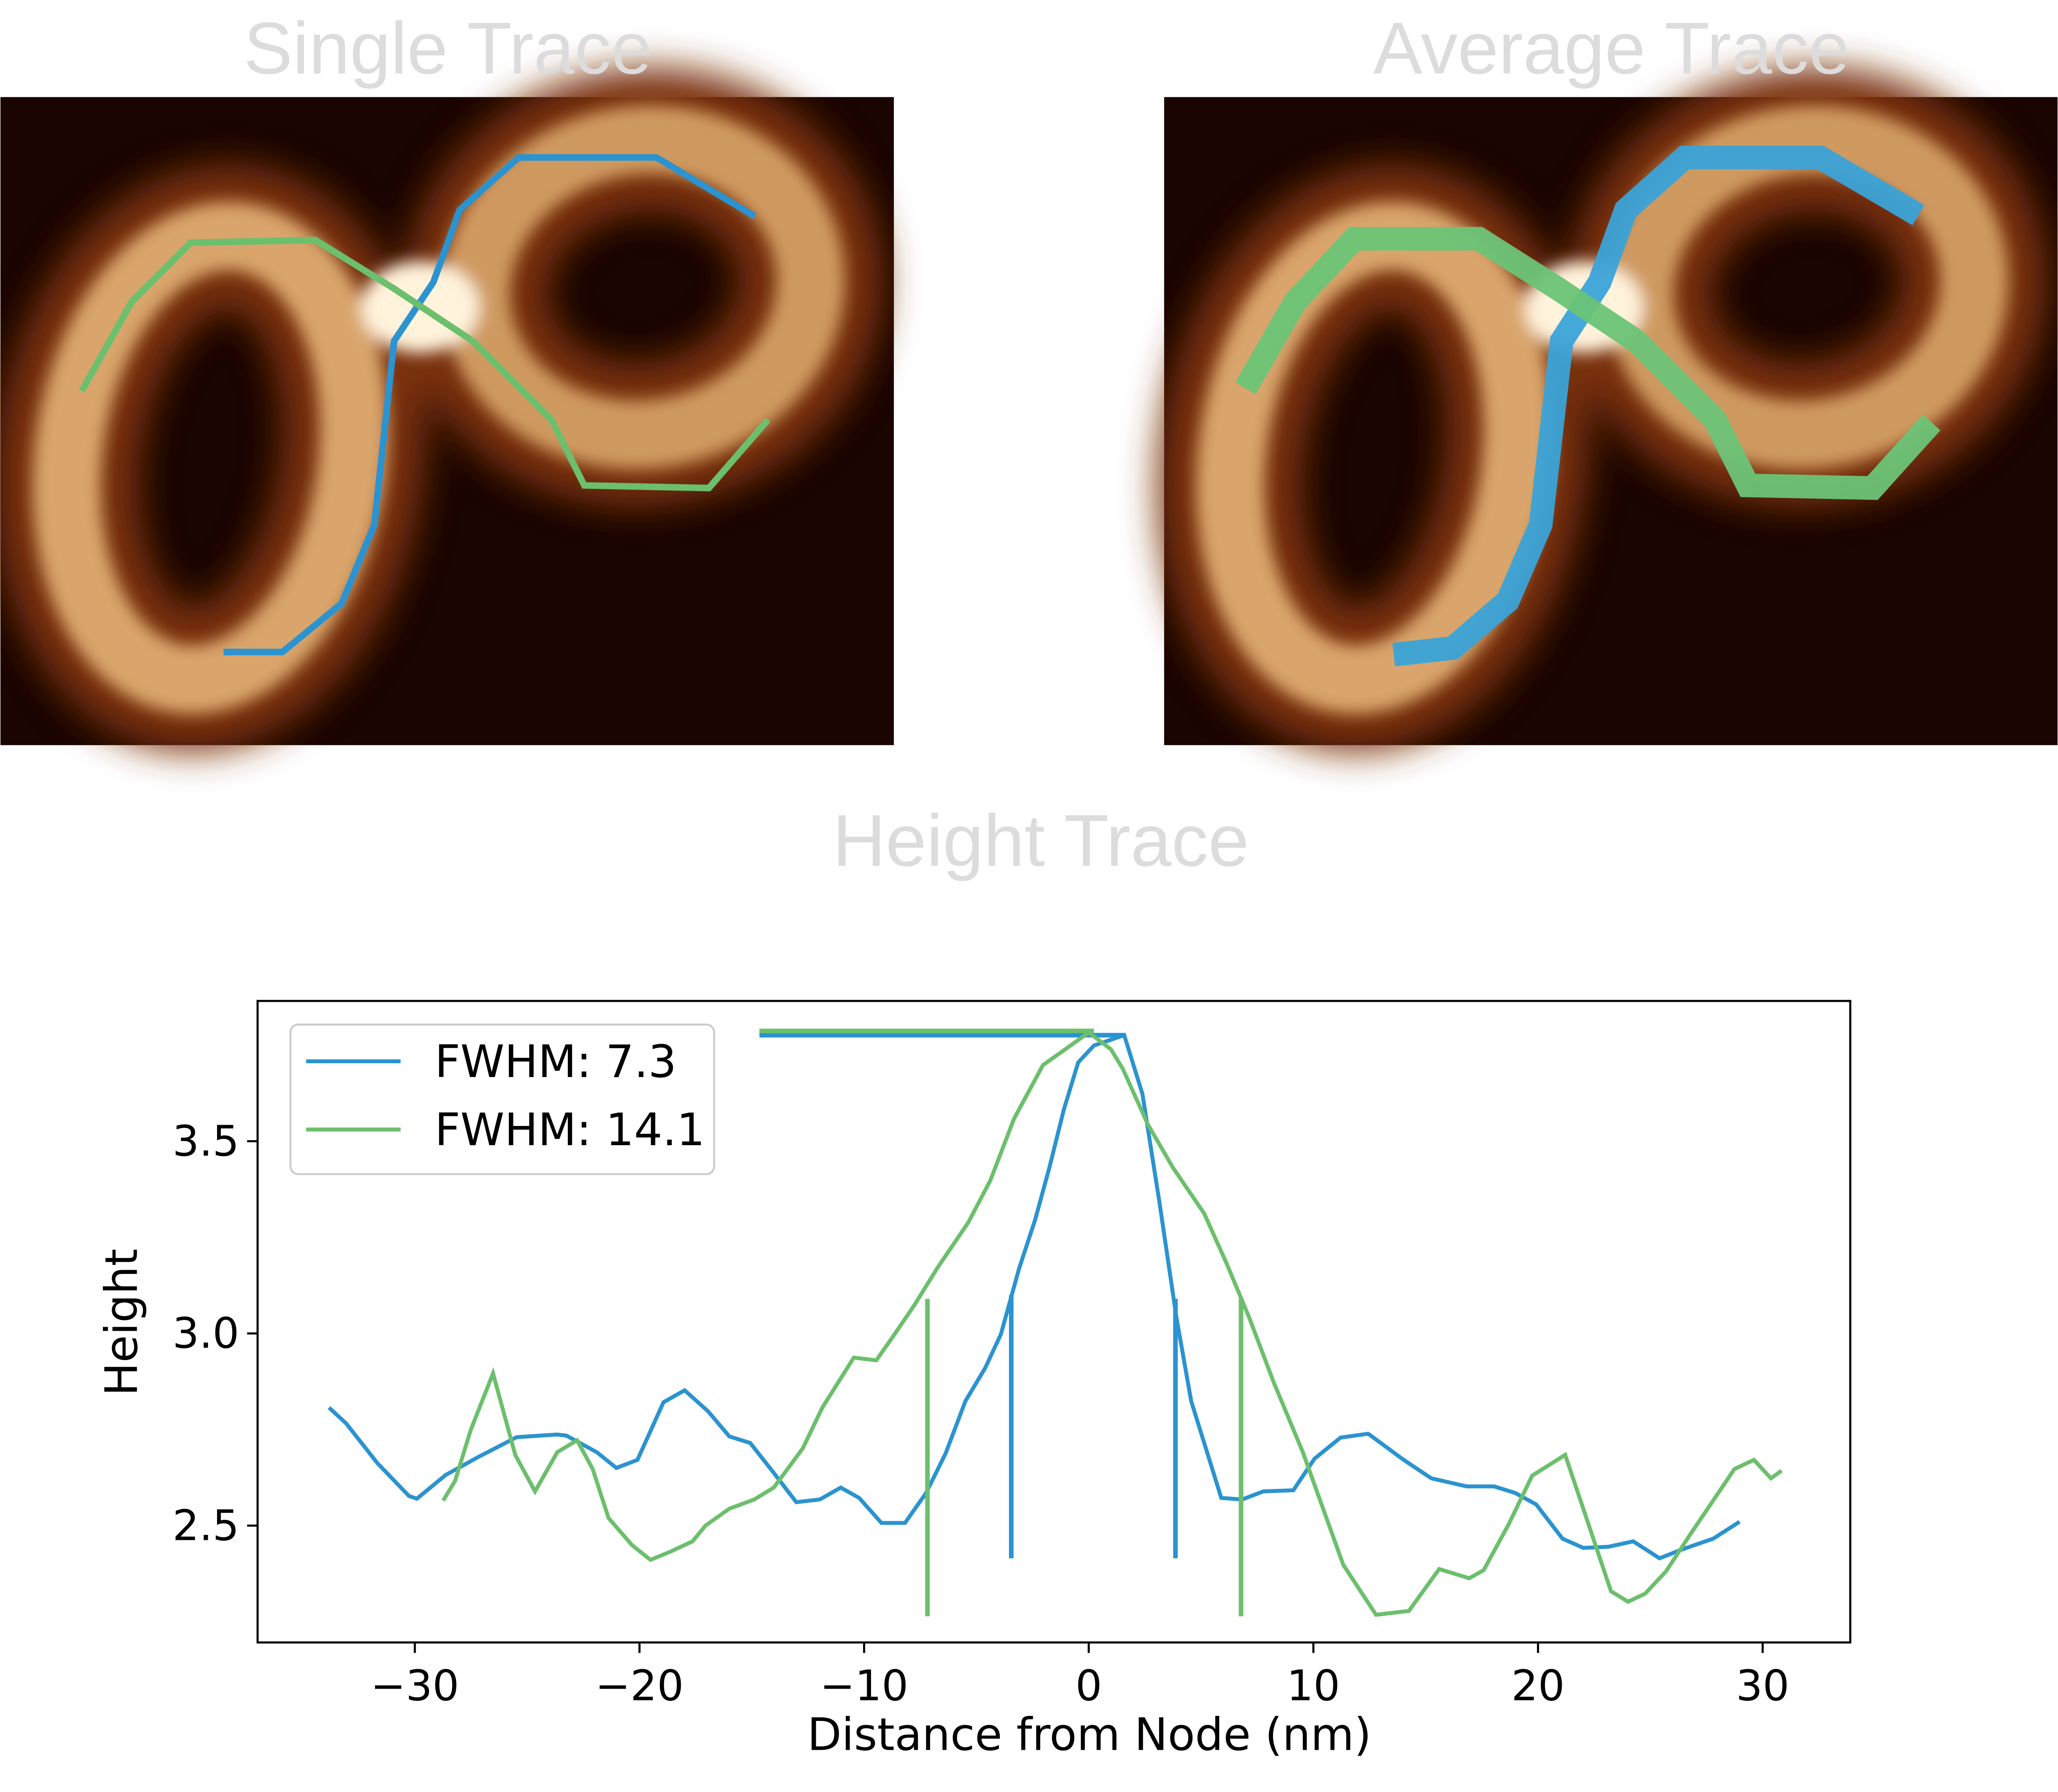 This screenshot has width=2058, height=1792. Describe the element at coordinates (570, 1130) in the screenshot. I see `legend-label: FWHM: 14.1` at that location.